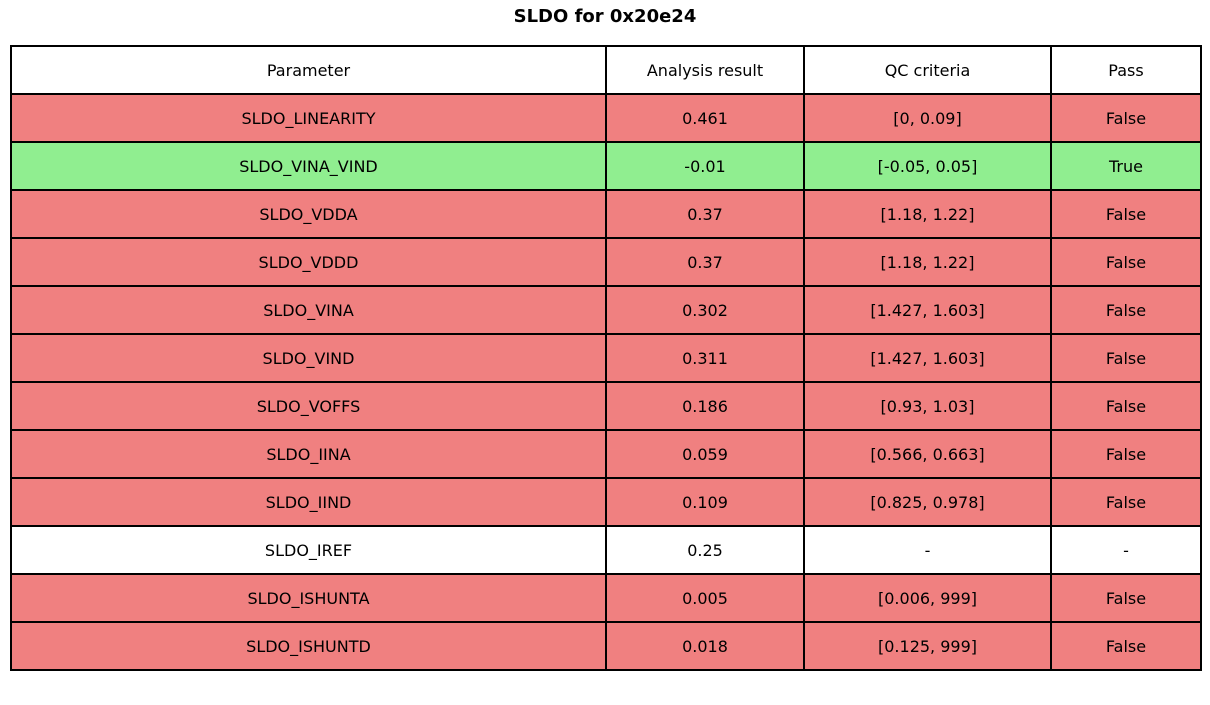 The height and width of the screenshot is (705, 1210). Describe the element at coordinates (705, 502) in the screenshot. I see `cell-result: 0.109` at that location.